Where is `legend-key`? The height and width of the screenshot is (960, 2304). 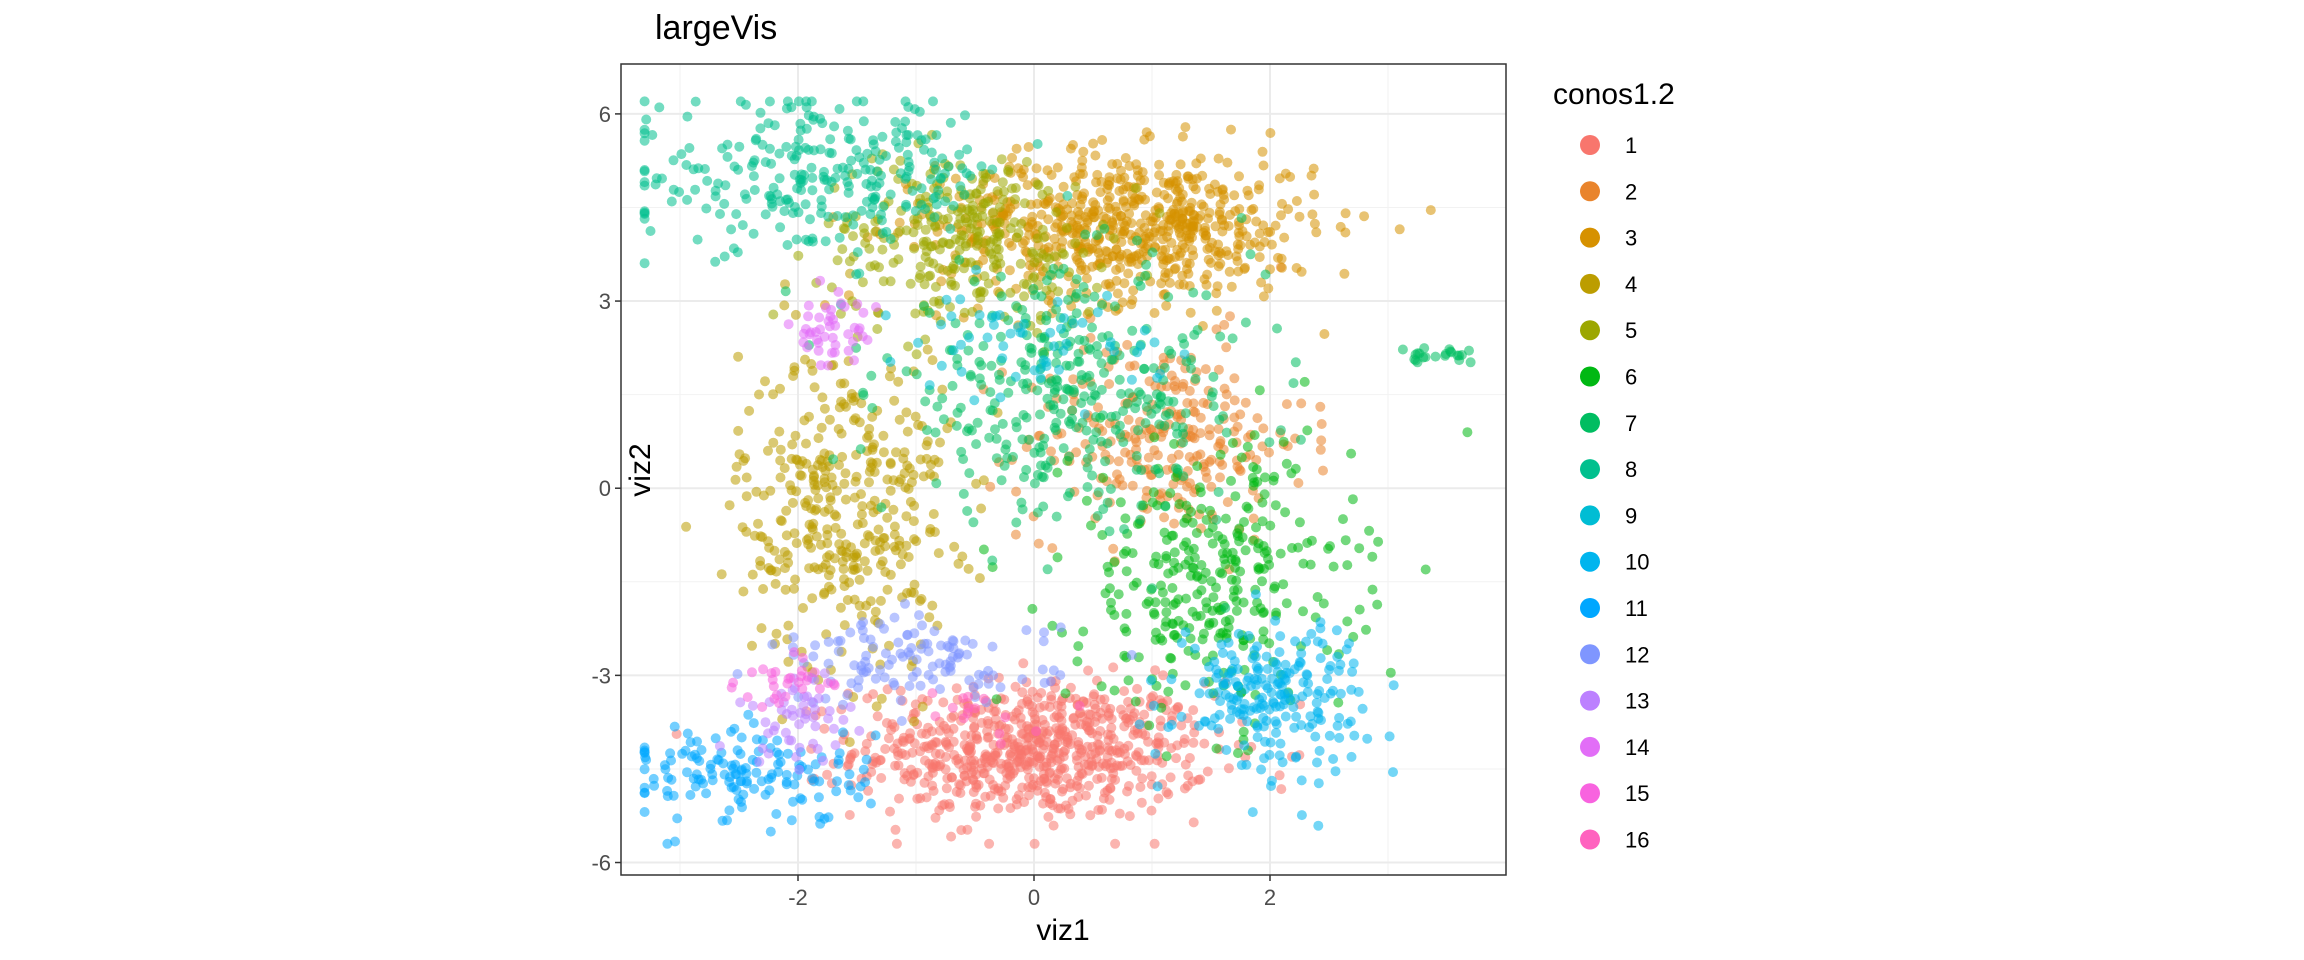
legend-key is located at coordinates (1590, 561).